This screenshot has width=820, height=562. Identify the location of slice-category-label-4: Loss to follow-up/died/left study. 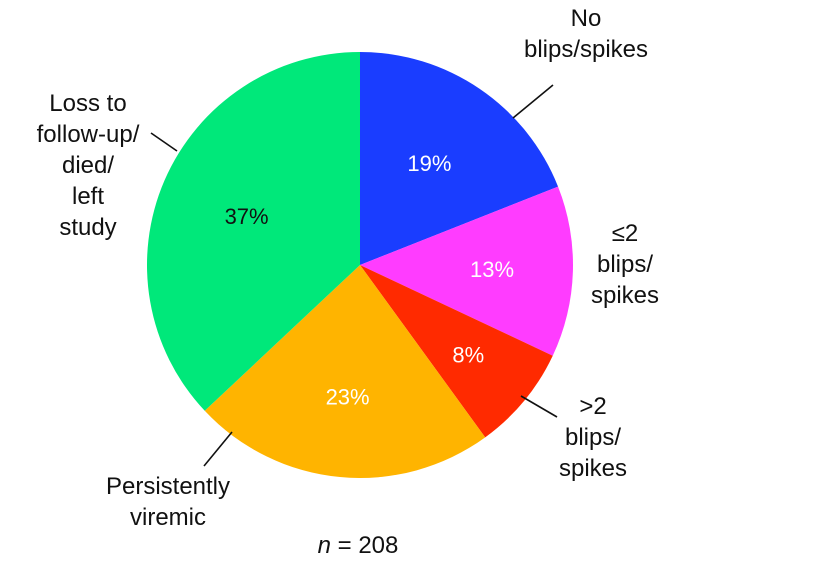
(88, 165).